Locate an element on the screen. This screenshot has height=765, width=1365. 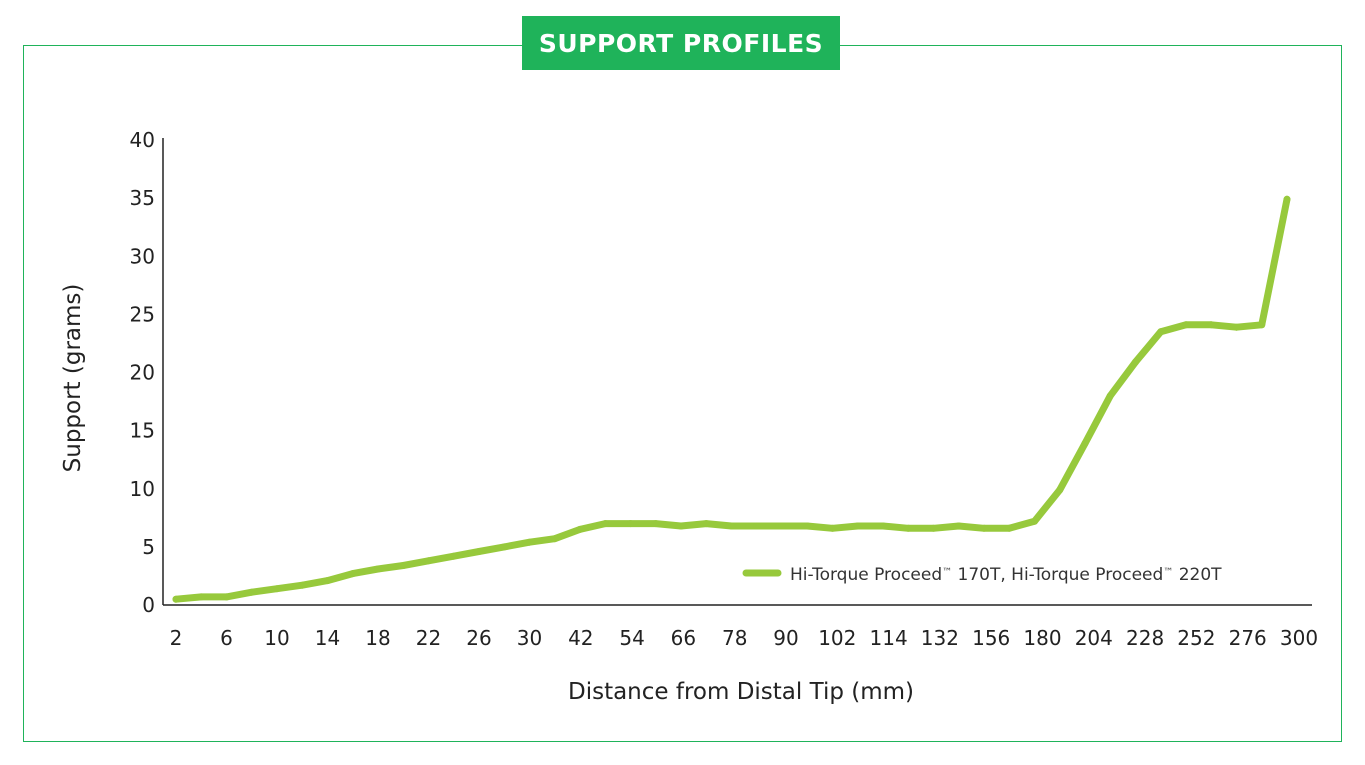
x-tick-label: 132 is located at coordinates (940, 638).